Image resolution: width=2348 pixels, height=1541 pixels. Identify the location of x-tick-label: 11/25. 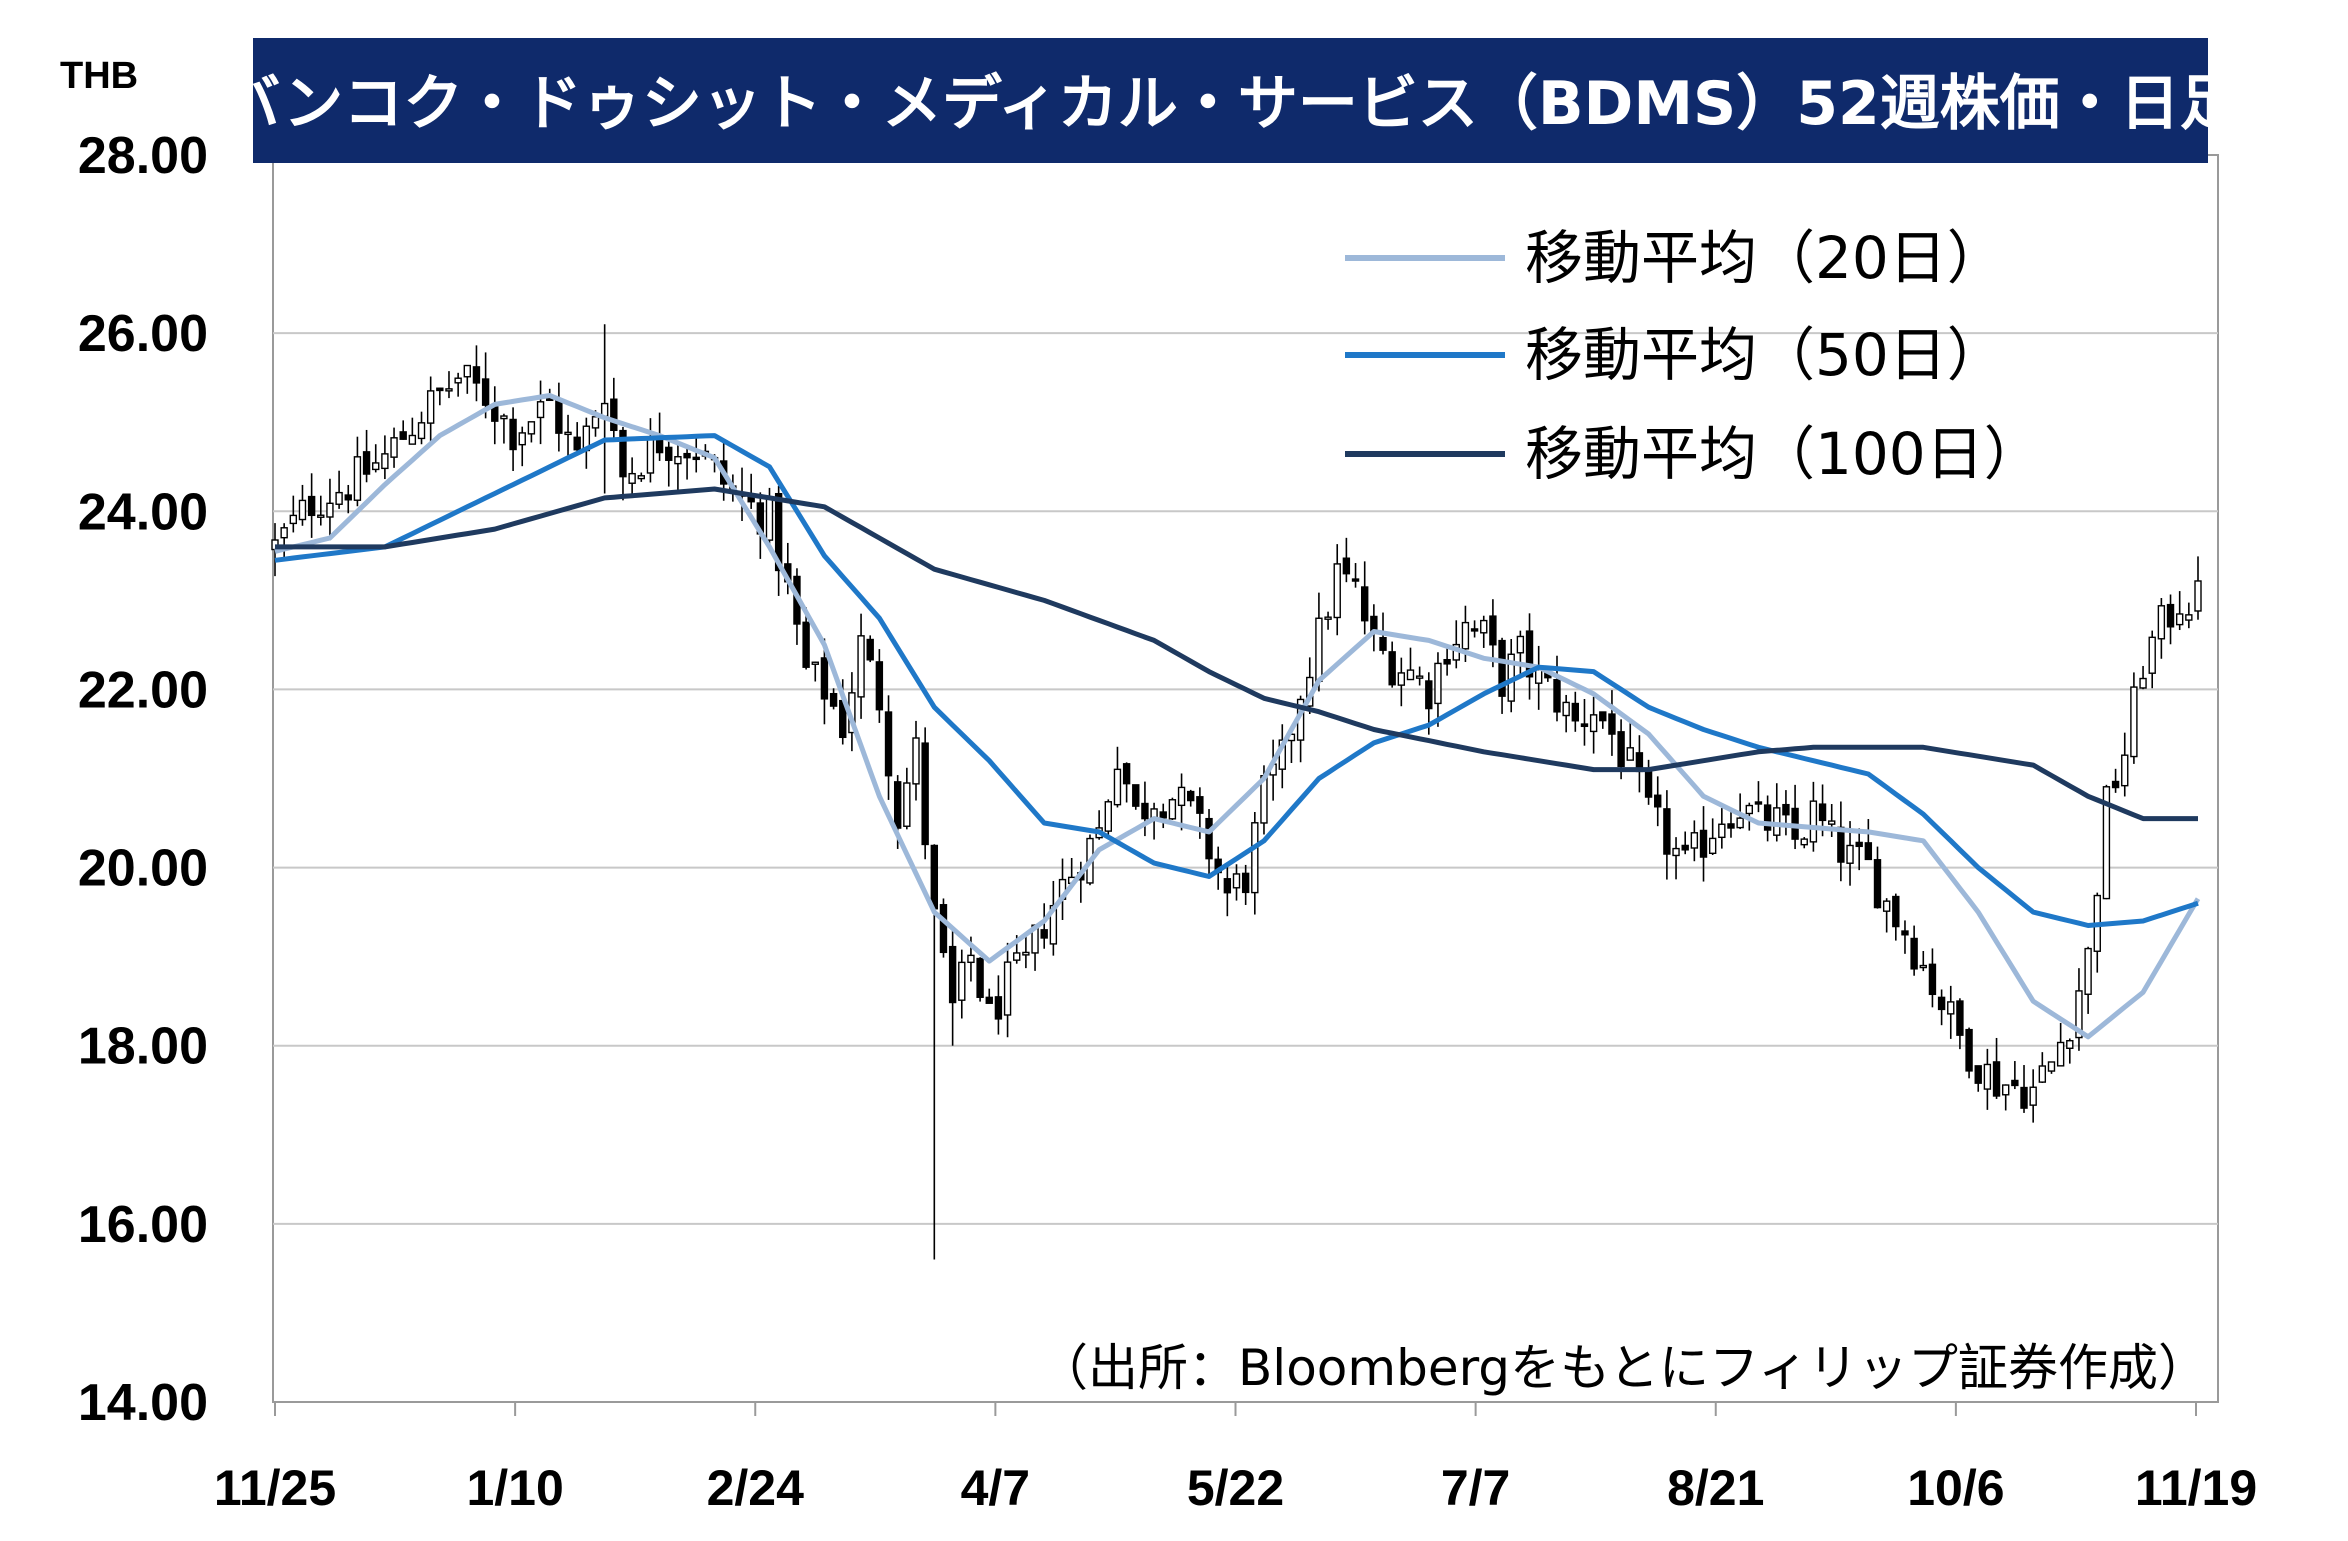
(275, 1488).